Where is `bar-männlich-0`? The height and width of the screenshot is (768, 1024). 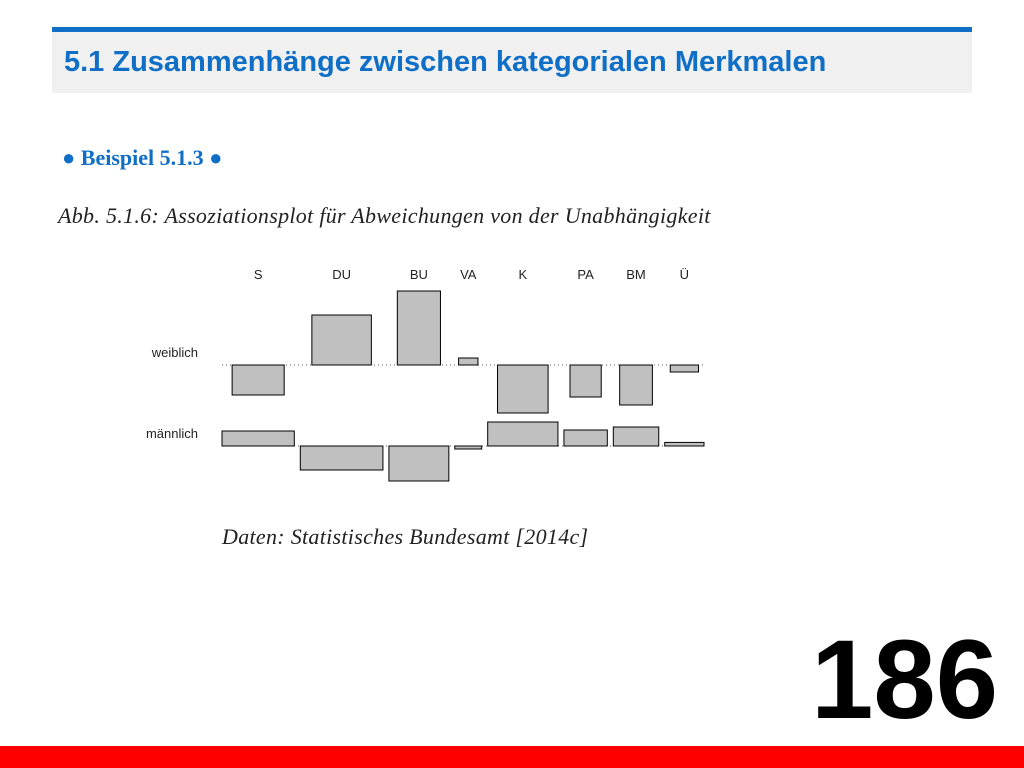
bar-männlich-0 is located at coordinates (258, 438).